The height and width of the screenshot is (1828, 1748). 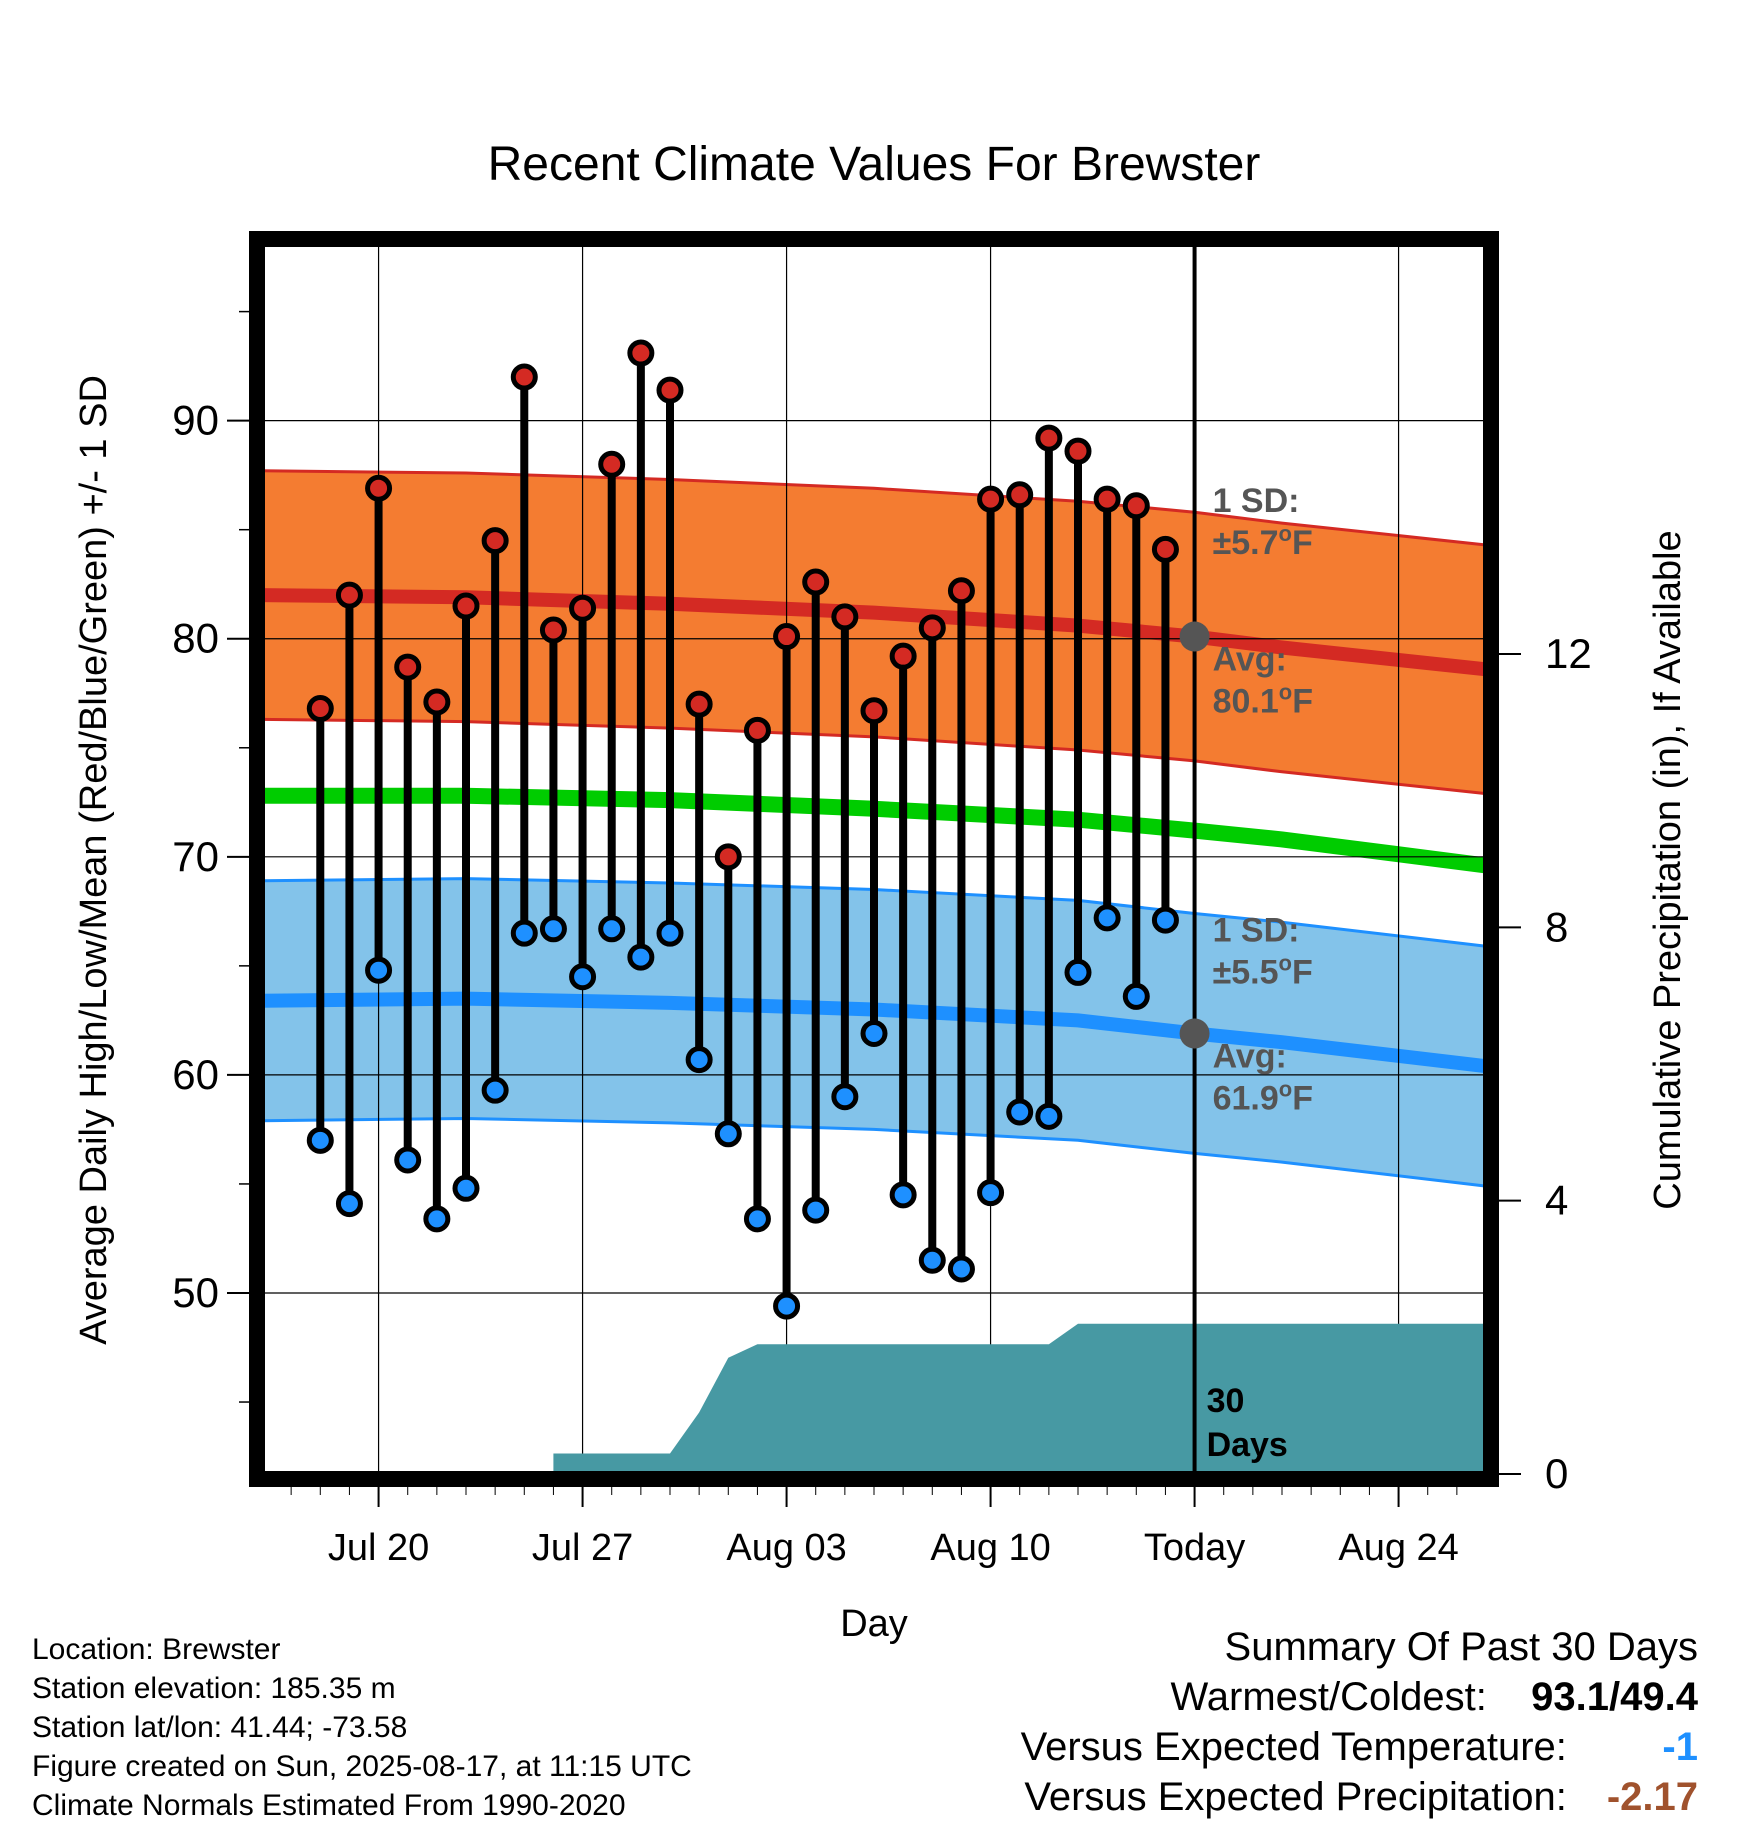 I want to click on high-mean-line, so click(x=874, y=632).